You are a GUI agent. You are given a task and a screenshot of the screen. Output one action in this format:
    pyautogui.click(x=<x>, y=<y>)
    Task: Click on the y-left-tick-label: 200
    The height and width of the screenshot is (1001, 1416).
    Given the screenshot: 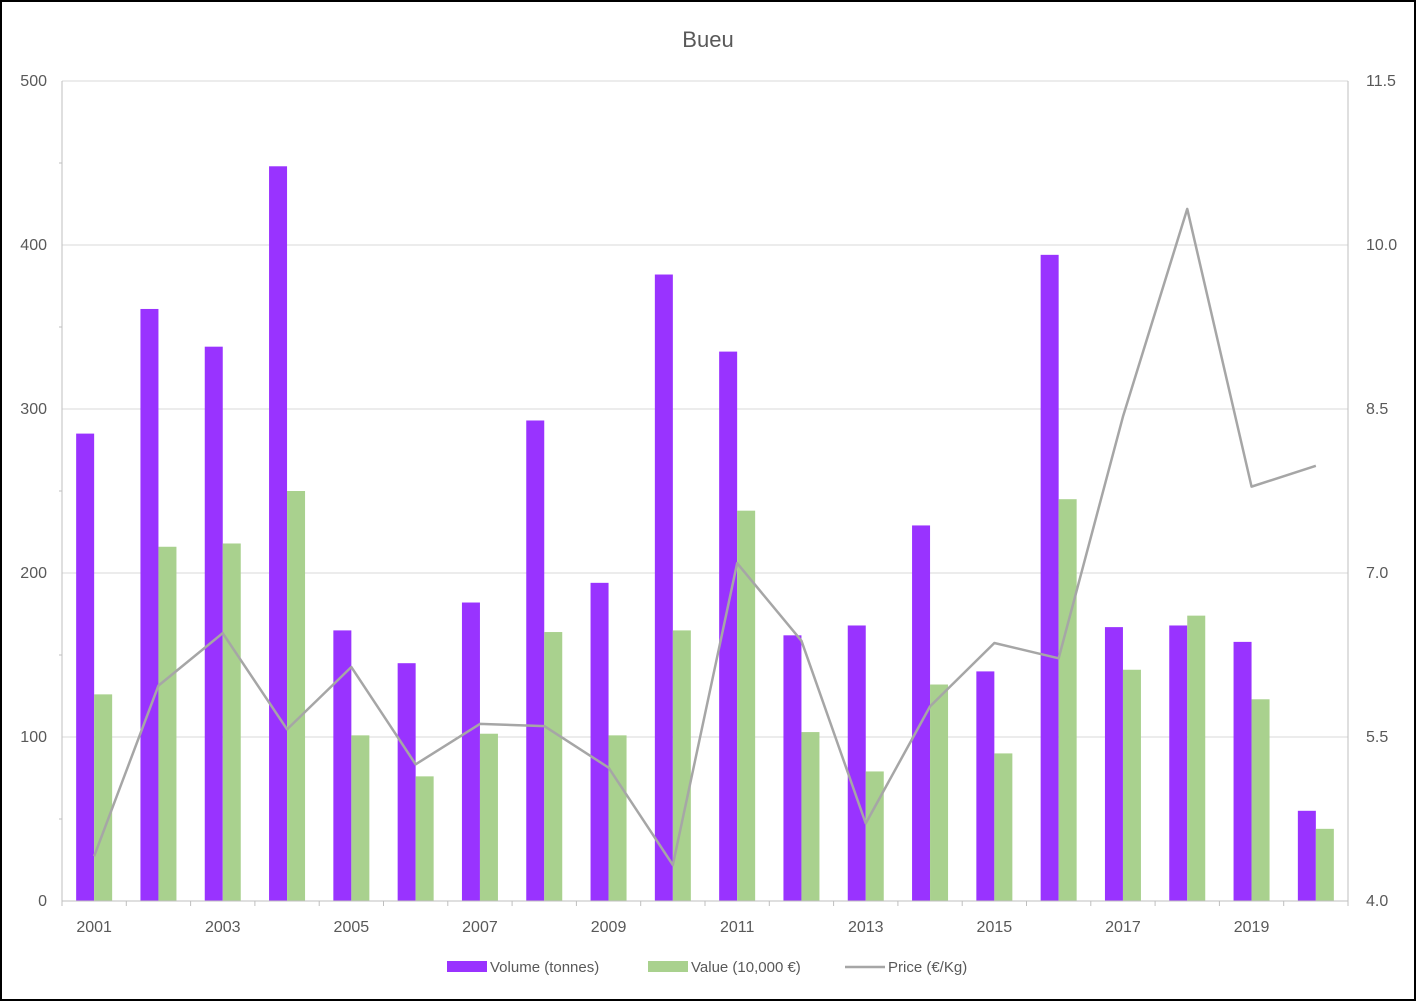 What is the action you would take?
    pyautogui.click(x=33, y=573)
    